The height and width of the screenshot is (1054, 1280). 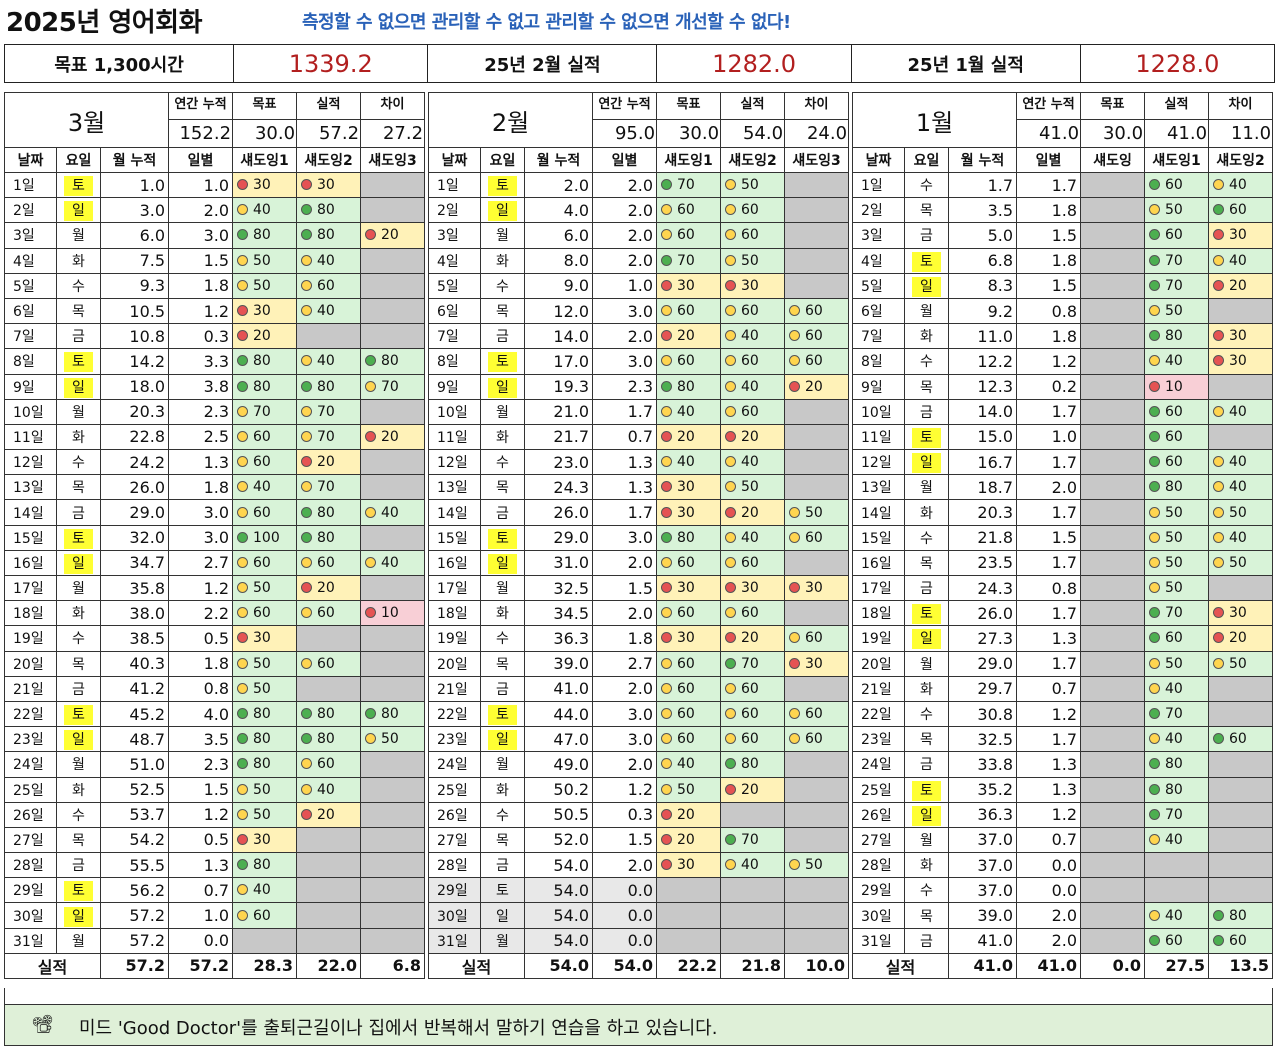 I want to click on table-row: 22일 토 44.0 3.0 60 60 60, so click(x=639, y=714).